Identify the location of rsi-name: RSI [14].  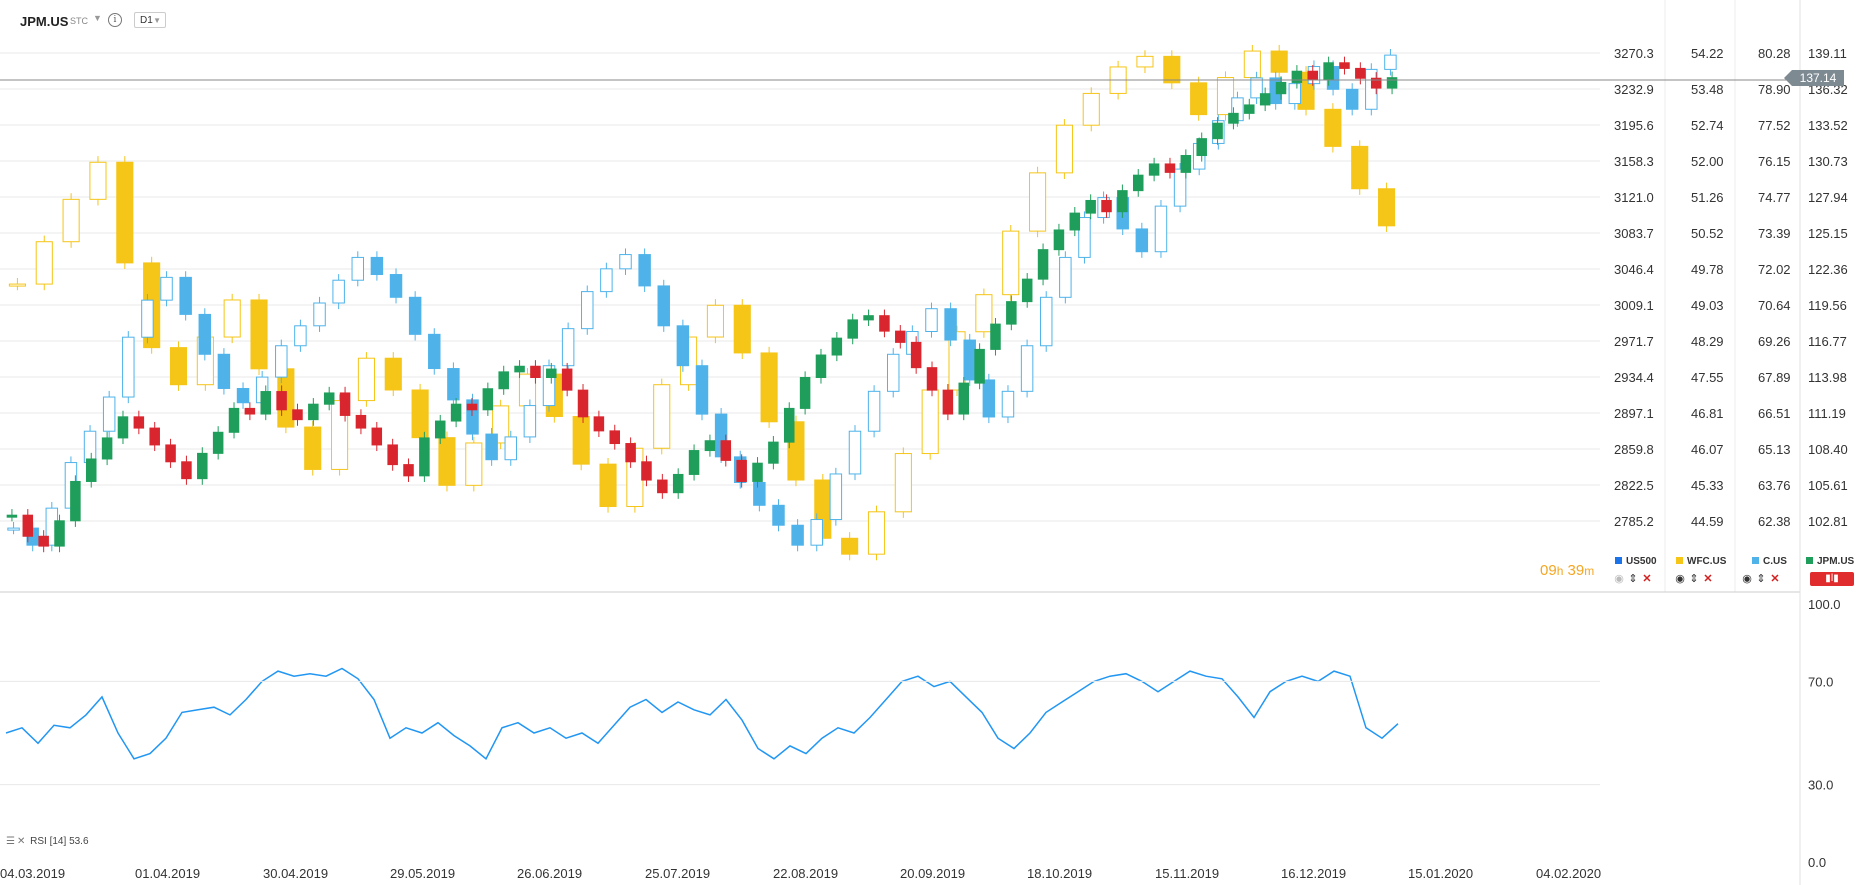
(48, 841).